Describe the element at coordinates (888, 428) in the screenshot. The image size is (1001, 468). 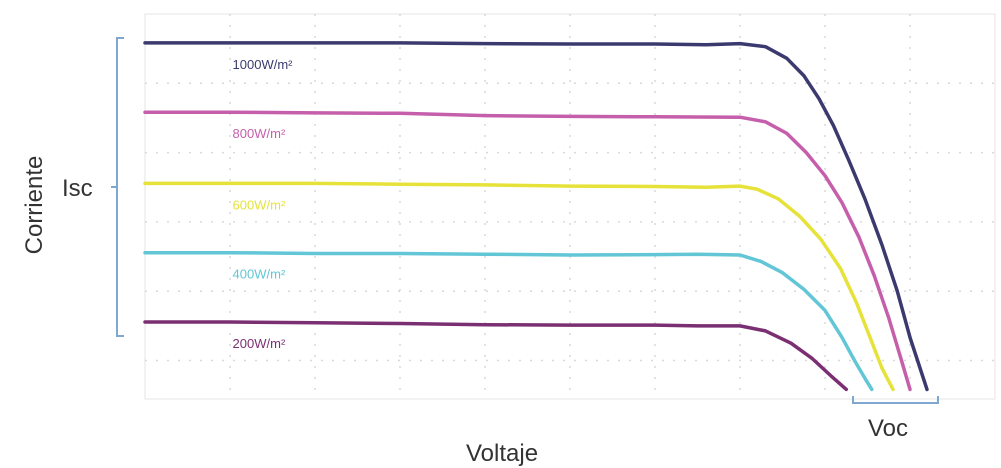
I see `voc-annotation: Voc` at that location.